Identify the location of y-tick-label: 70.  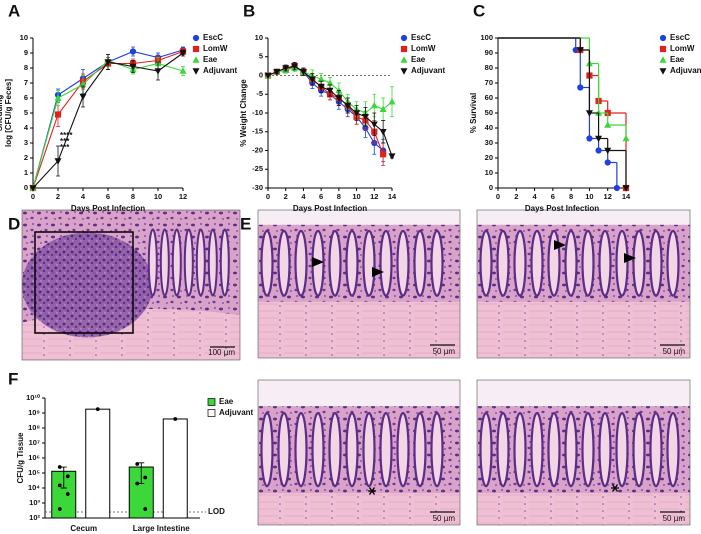
(489, 82).